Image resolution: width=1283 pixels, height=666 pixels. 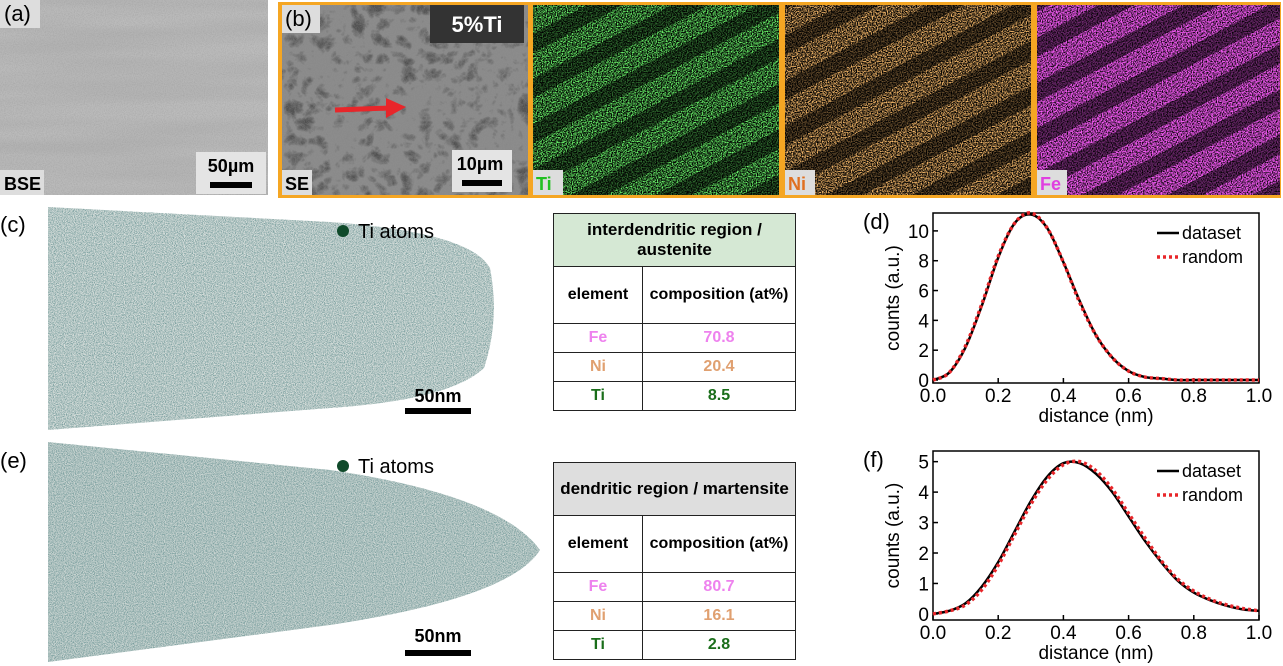 I want to click on table-row: Fe 70.8, so click(x=674, y=338).